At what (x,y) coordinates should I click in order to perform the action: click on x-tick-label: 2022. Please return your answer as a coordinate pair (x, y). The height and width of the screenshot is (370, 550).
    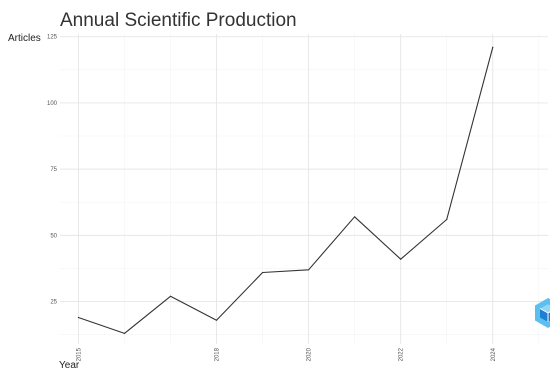
    Looking at the image, I should click on (402, 354).